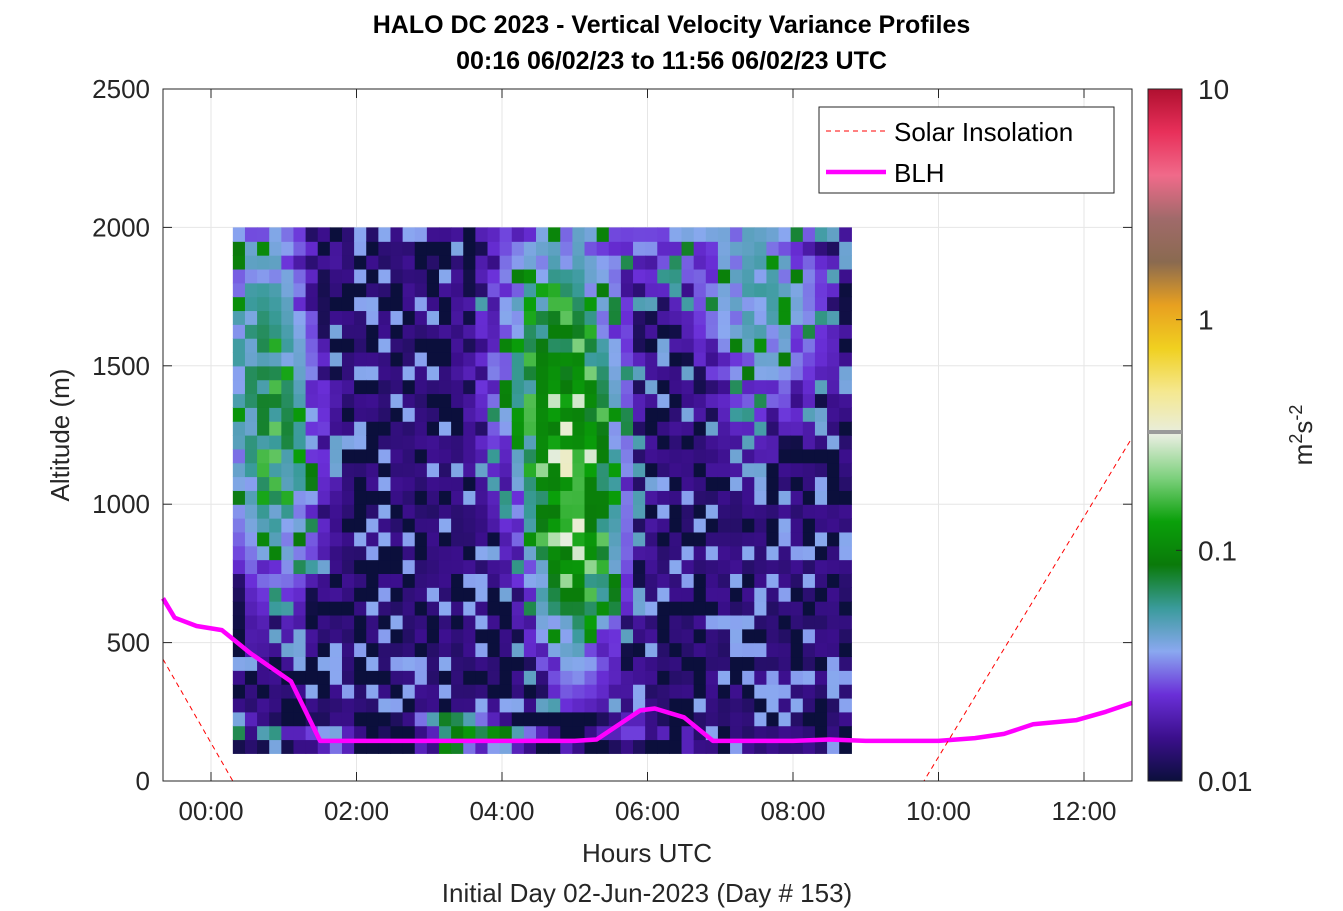 The width and height of the screenshot is (1343, 911). Describe the element at coordinates (1213, 89) in the screenshot. I see `colorbar-tick-label: 10` at that location.